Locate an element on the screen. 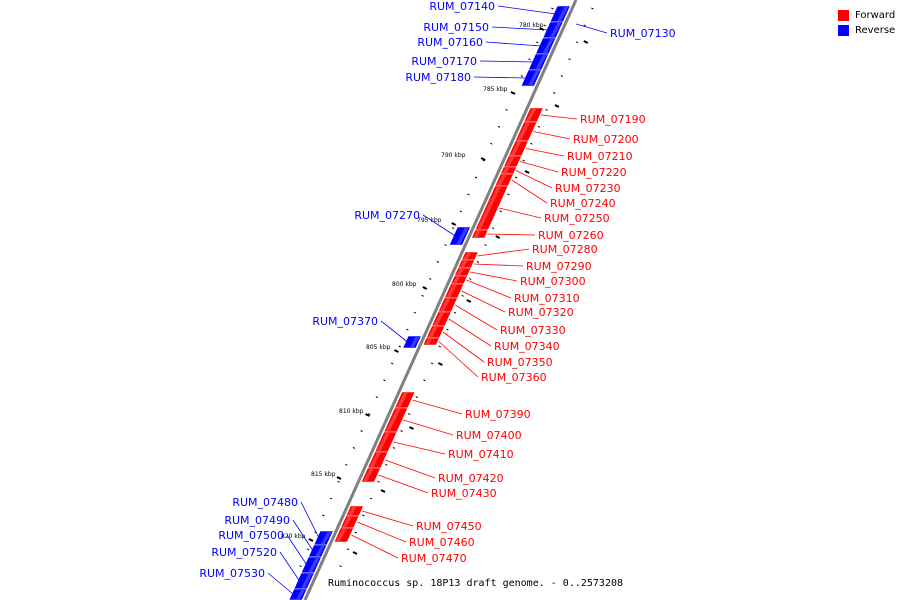 Image resolution: width=900 pixels, height=600 pixels. gene-label-rum-07250: RUM_07250 is located at coordinates (577, 218).